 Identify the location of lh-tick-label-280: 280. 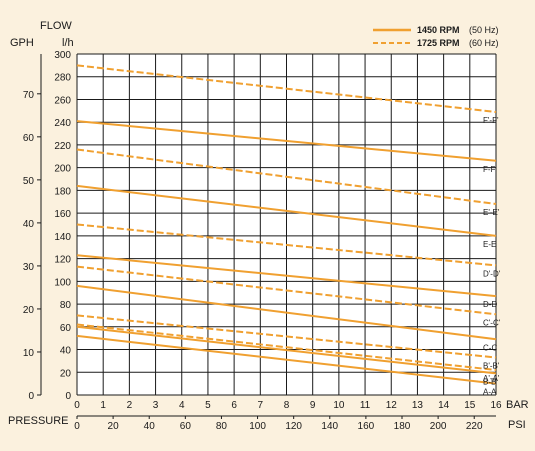
(62, 78).